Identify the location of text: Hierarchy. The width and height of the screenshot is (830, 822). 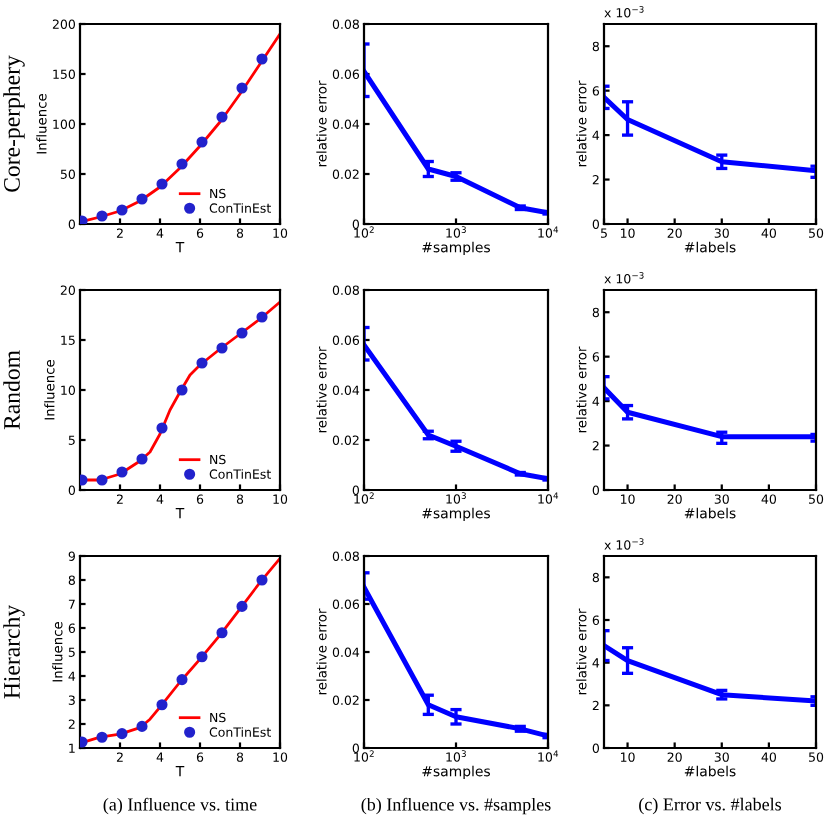
(14, 651).